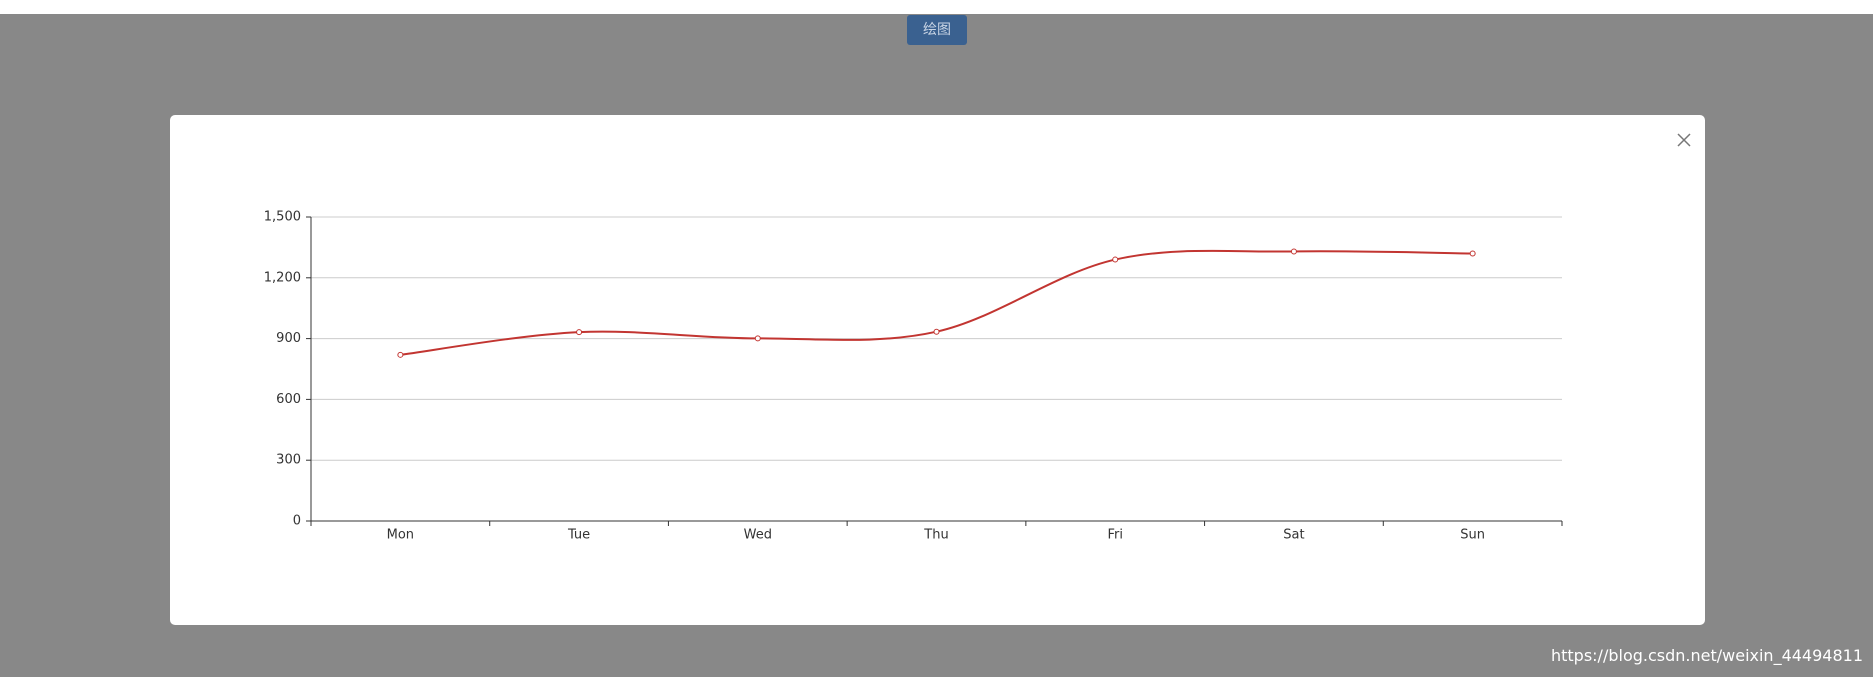  What do you see at coordinates (937, 30) in the screenshot?
I see `draw-button: 绘图` at bounding box center [937, 30].